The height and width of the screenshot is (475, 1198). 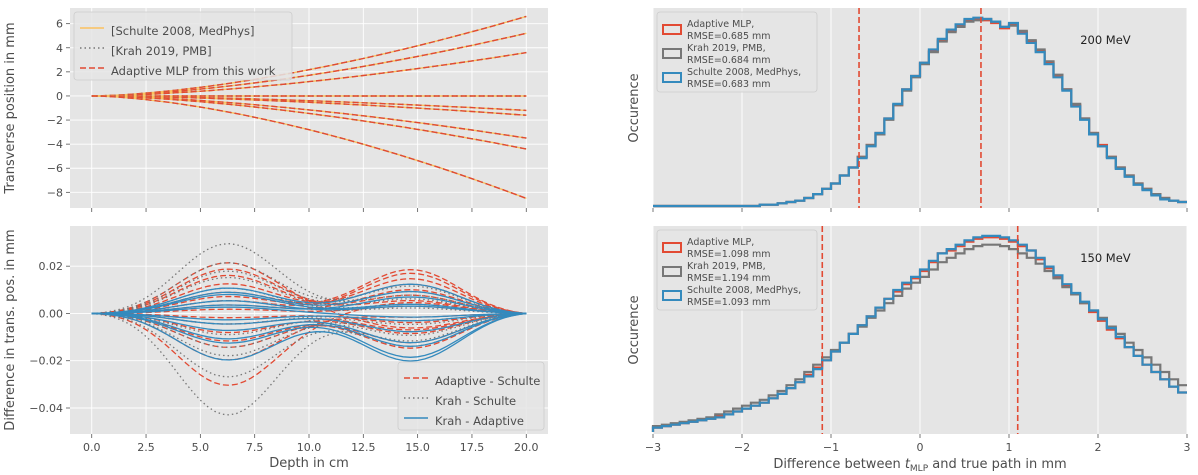 What do you see at coordinates (255, 447) in the screenshot?
I see `x-tick-label: 7.5` at bounding box center [255, 447].